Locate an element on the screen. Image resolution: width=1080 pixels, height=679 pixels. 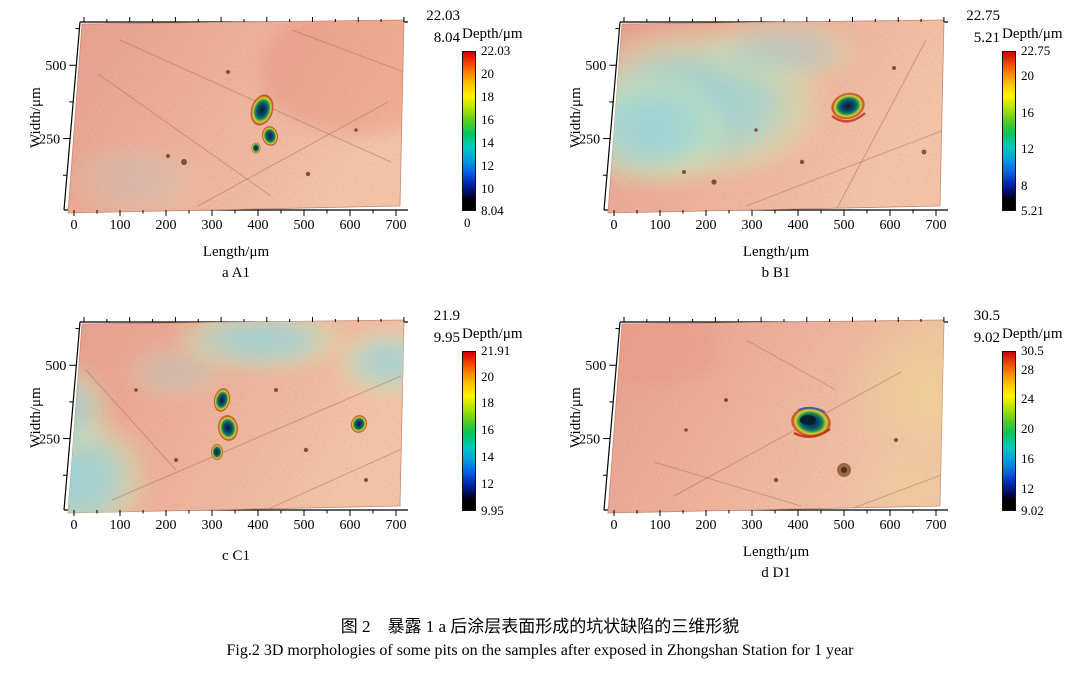
surface-plot-b: 0 100 200 300 400 500 600 700 500 250 is located at coordinates (763, 125).